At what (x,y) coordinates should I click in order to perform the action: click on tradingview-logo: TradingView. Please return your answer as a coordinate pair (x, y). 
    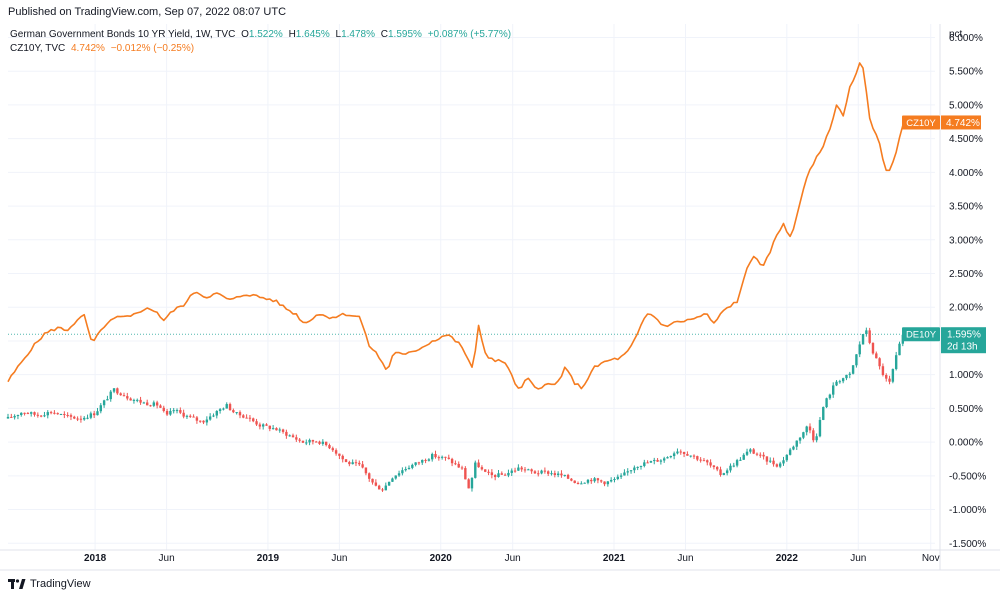
    Looking at the image, I should click on (49, 584).